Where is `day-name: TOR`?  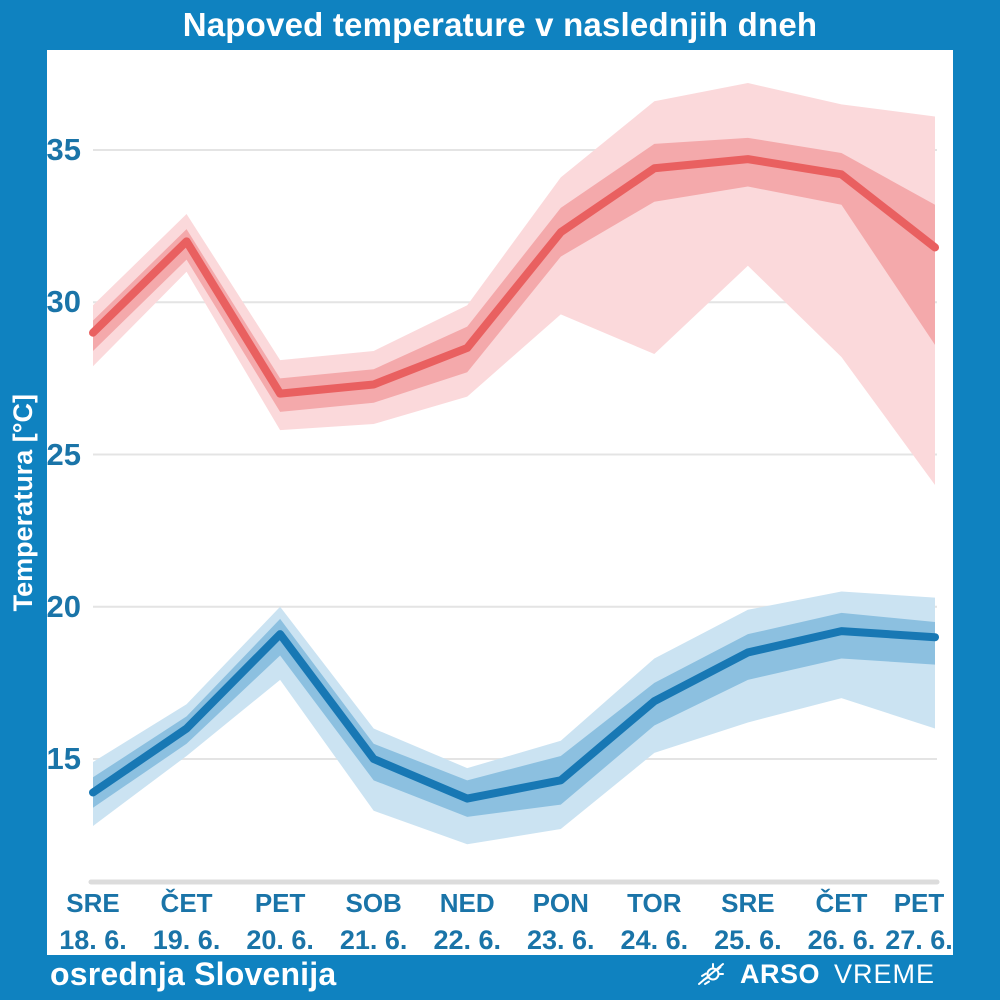
day-name: TOR is located at coordinates (654, 903).